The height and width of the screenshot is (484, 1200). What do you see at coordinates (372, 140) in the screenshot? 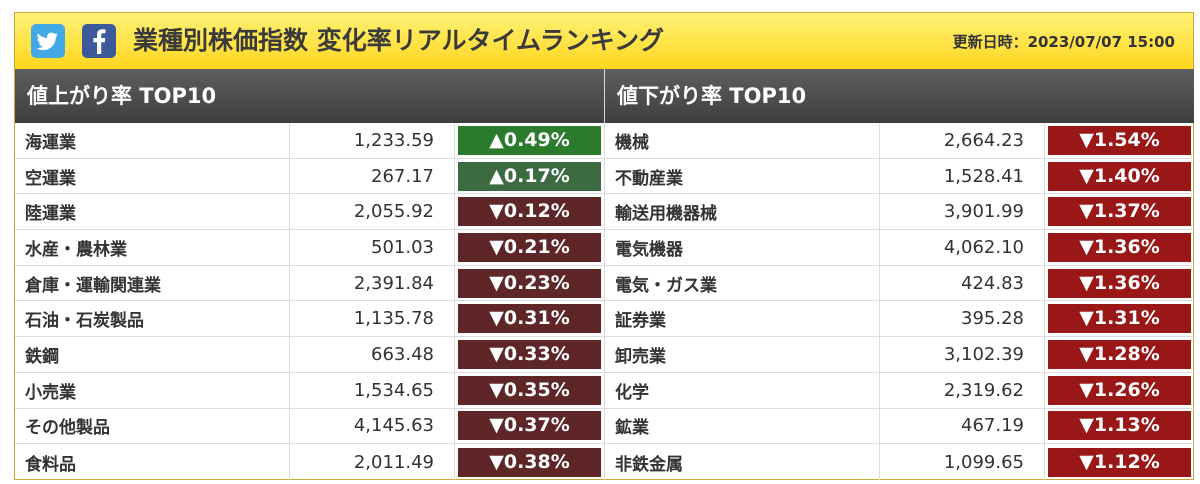
I see `index-value: 1,233.59` at bounding box center [372, 140].